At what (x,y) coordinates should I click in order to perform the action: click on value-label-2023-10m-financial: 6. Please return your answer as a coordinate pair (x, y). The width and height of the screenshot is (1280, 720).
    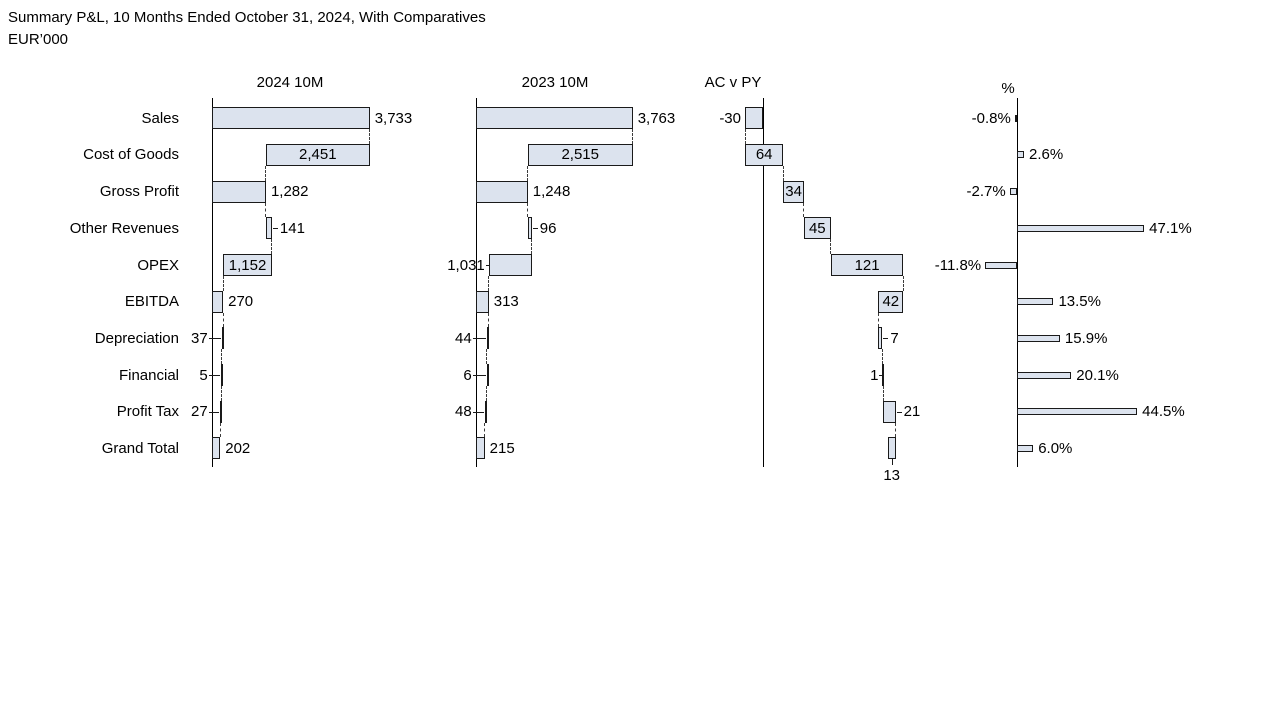
    Looking at the image, I should click on (467, 375).